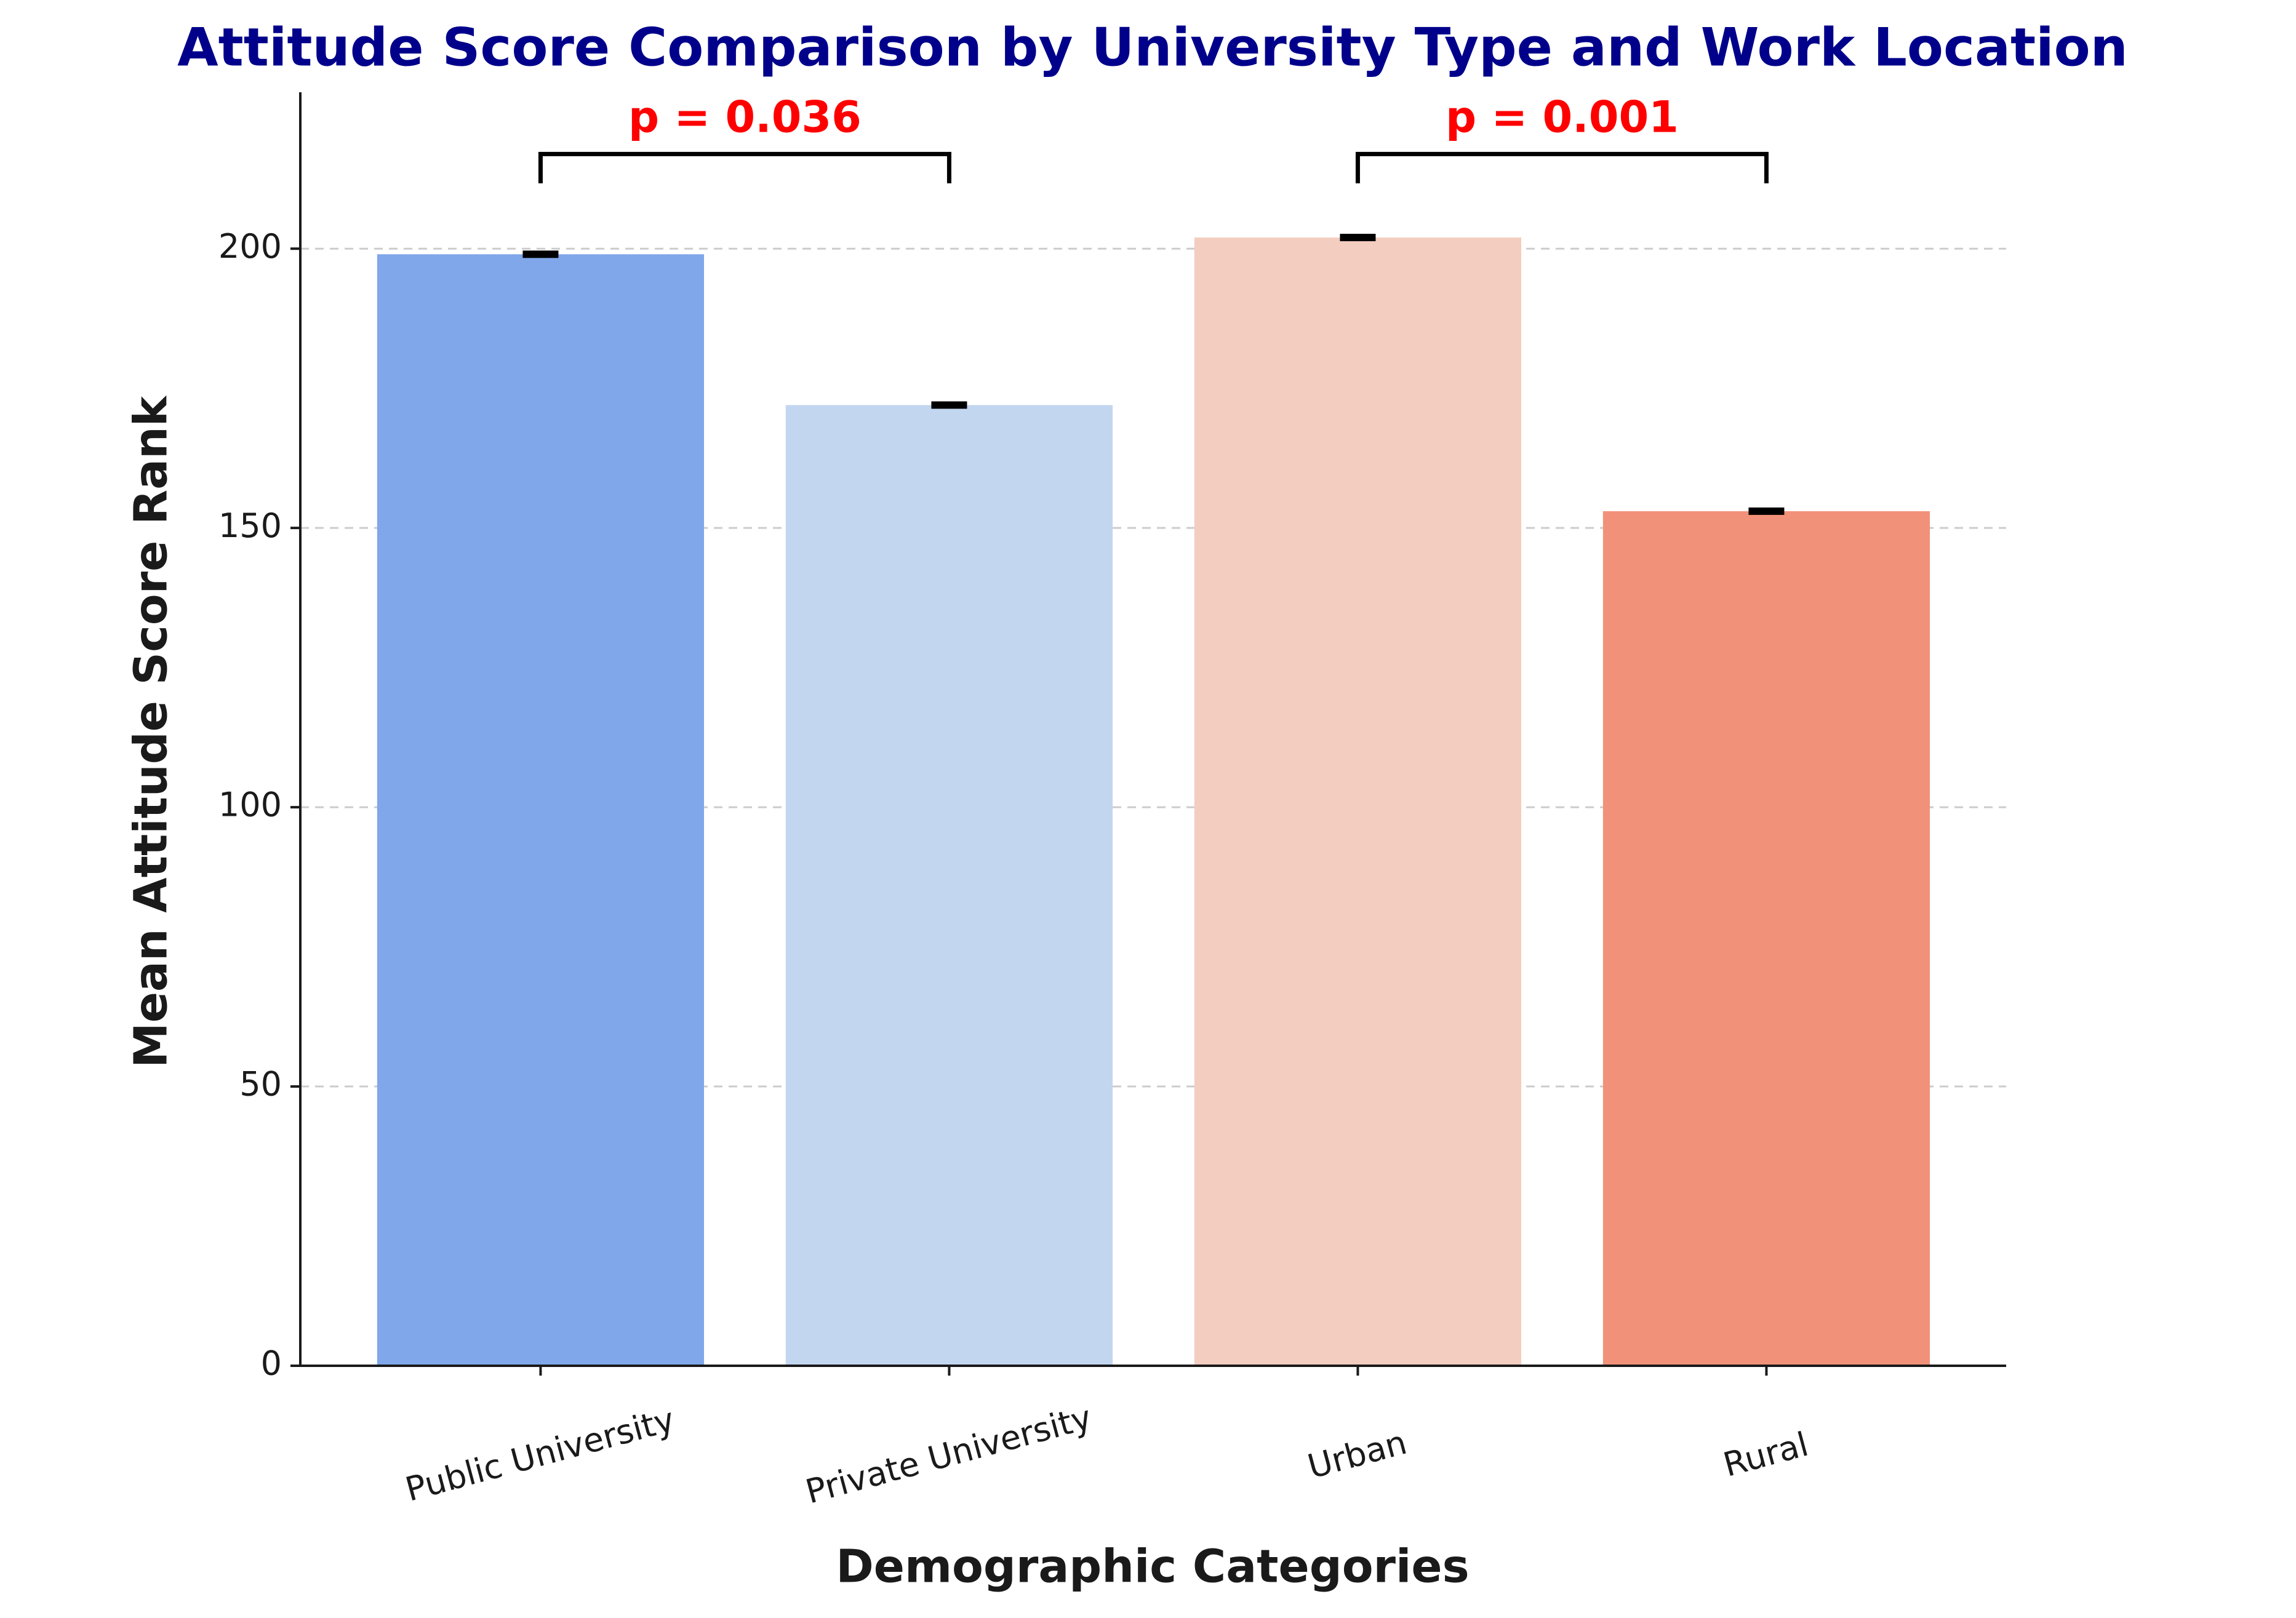 This screenshot has height=1618, width=2296. Describe the element at coordinates (1152, 1566) in the screenshot. I see `x-axis-label: Demographic Categories` at that location.